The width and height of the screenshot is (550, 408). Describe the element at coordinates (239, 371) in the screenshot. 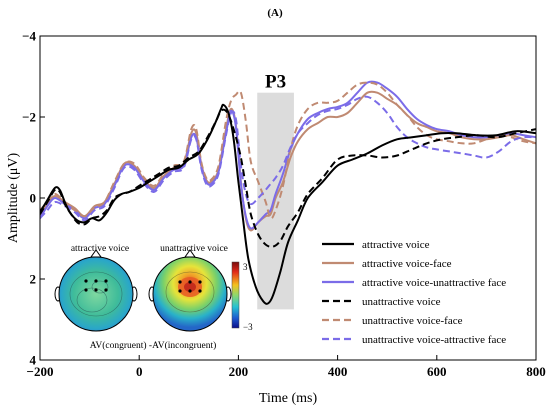

I see `x-tick-label: 200` at that location.